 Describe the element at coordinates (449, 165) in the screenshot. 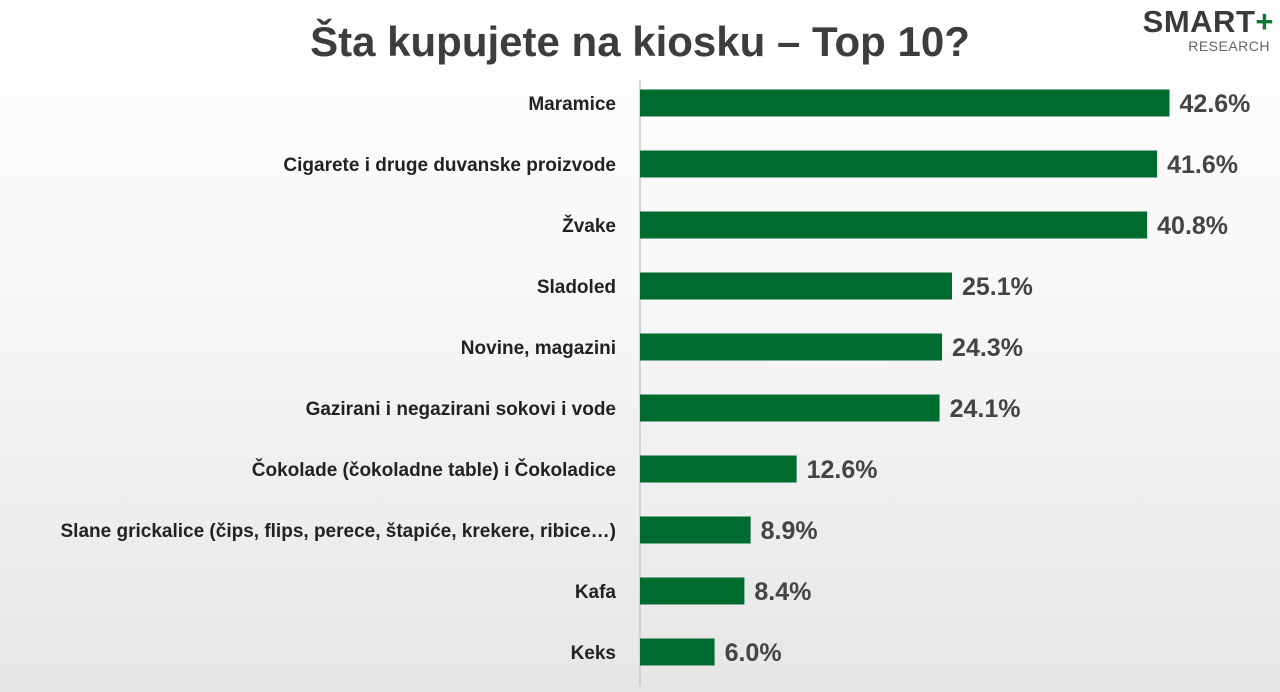

I see `category-label: Cigarete i druge duvanske proizvode` at that location.